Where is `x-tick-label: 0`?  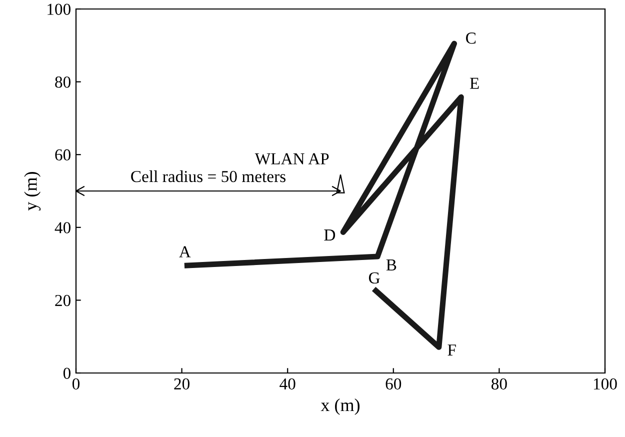 x-tick-label: 0 is located at coordinates (76, 384).